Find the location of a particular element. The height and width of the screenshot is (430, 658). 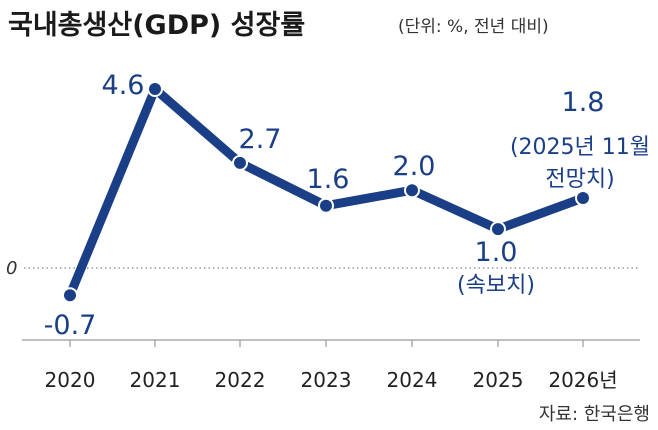

x-tick-label: 2020 is located at coordinates (70, 380).